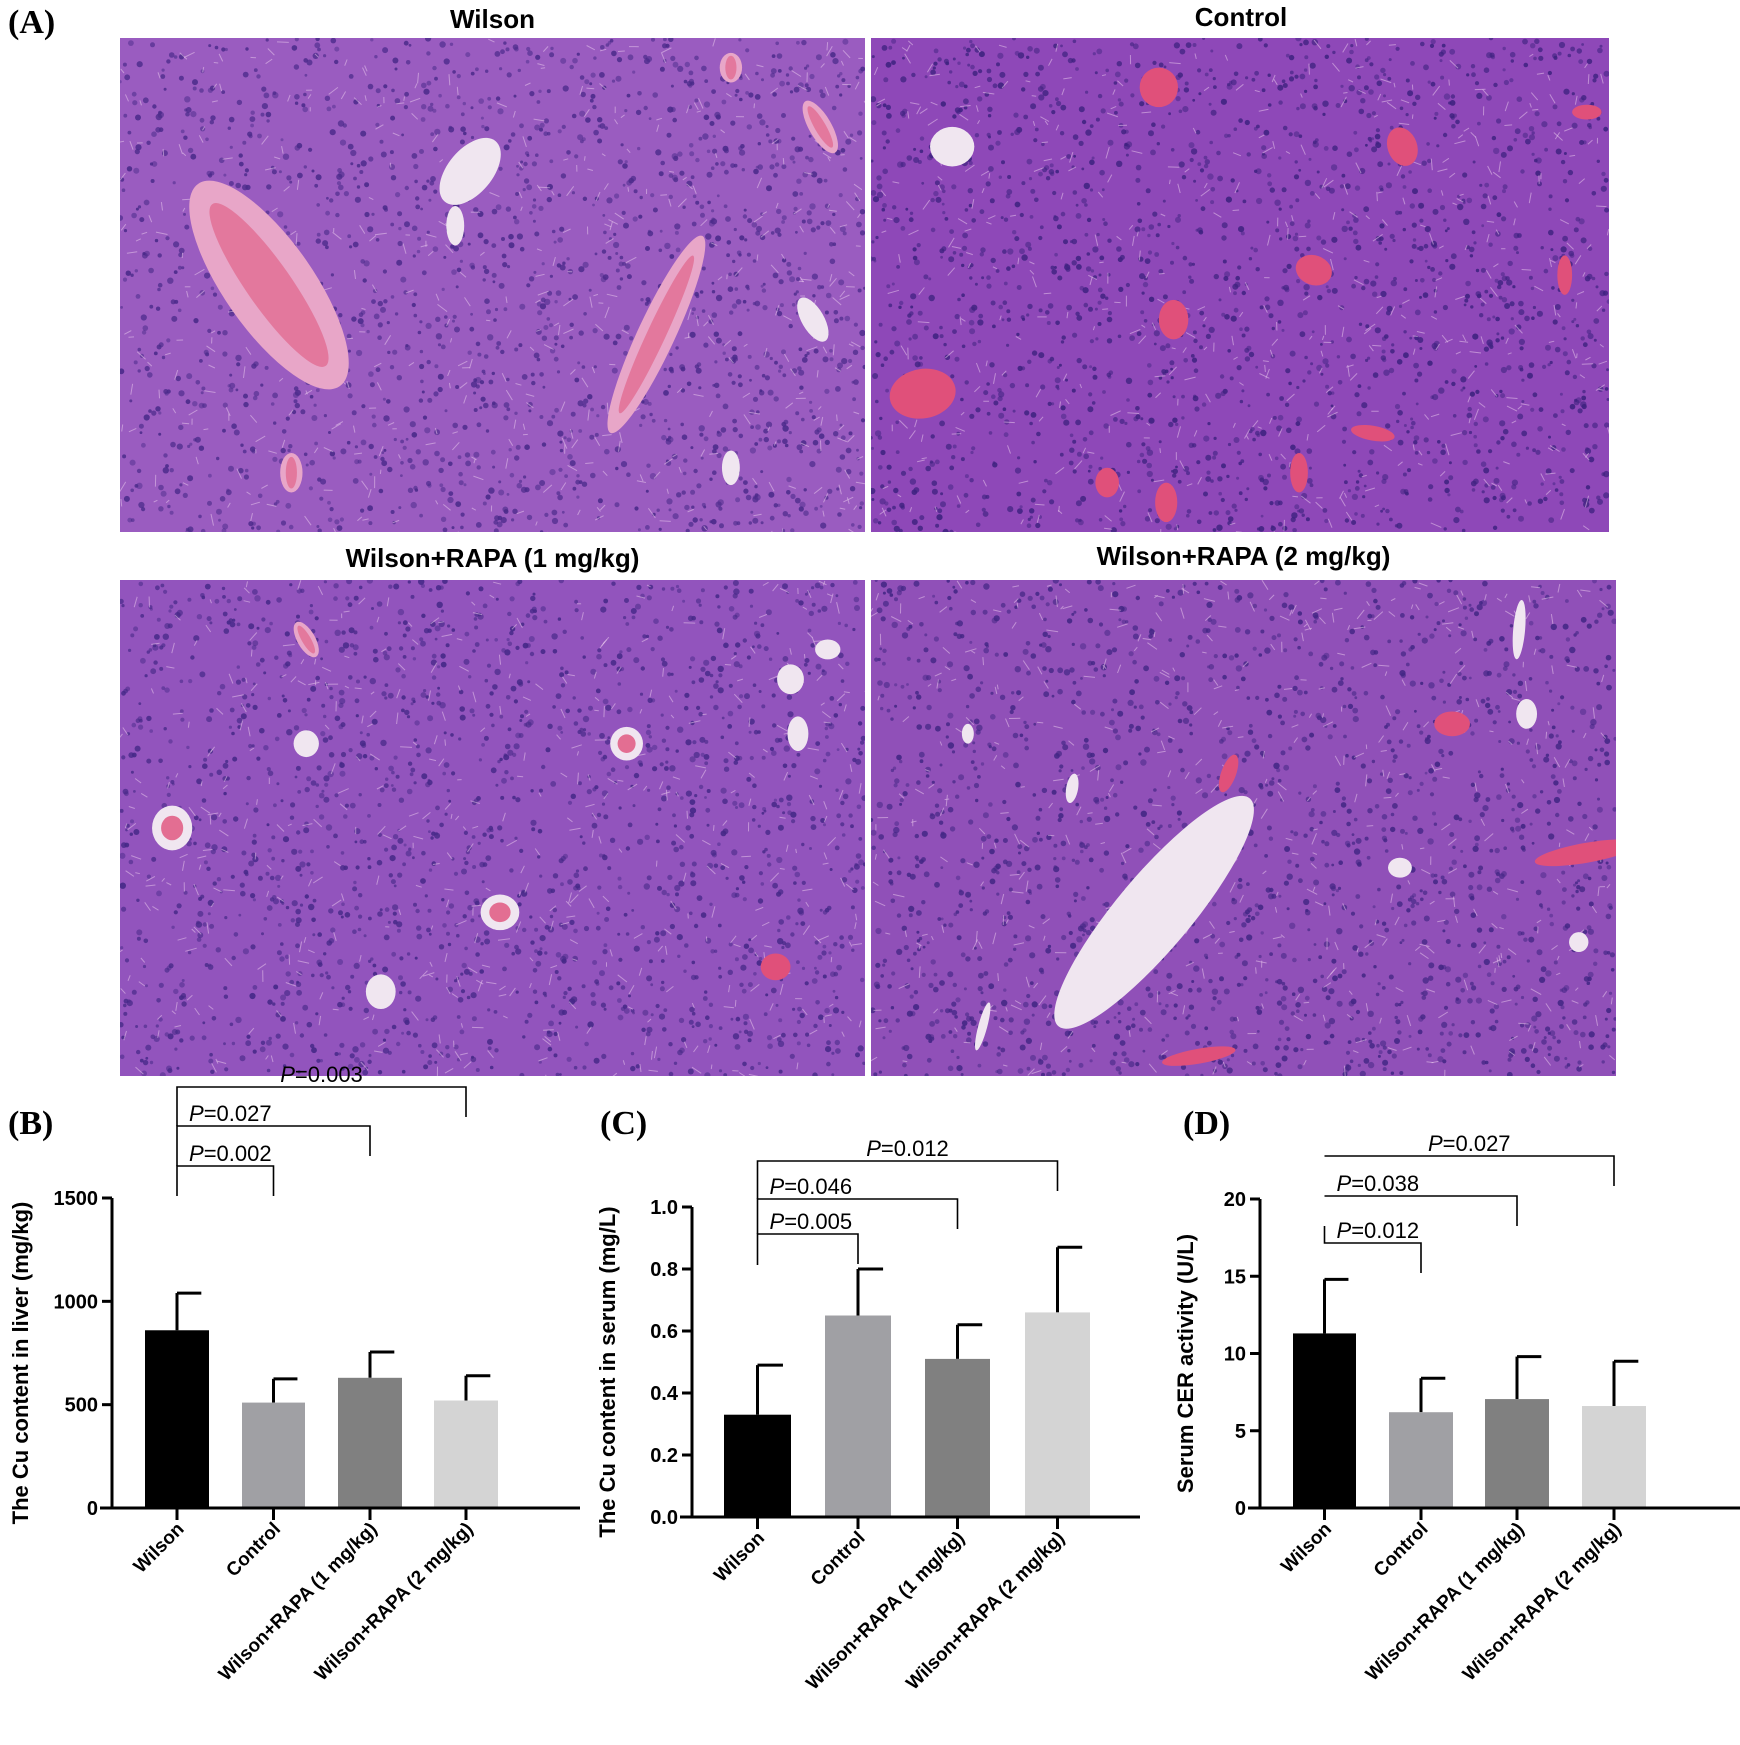 Image resolution: width=1740 pixels, height=1745 pixels. I want to click on panel-c-label: (C), so click(624, 1123).